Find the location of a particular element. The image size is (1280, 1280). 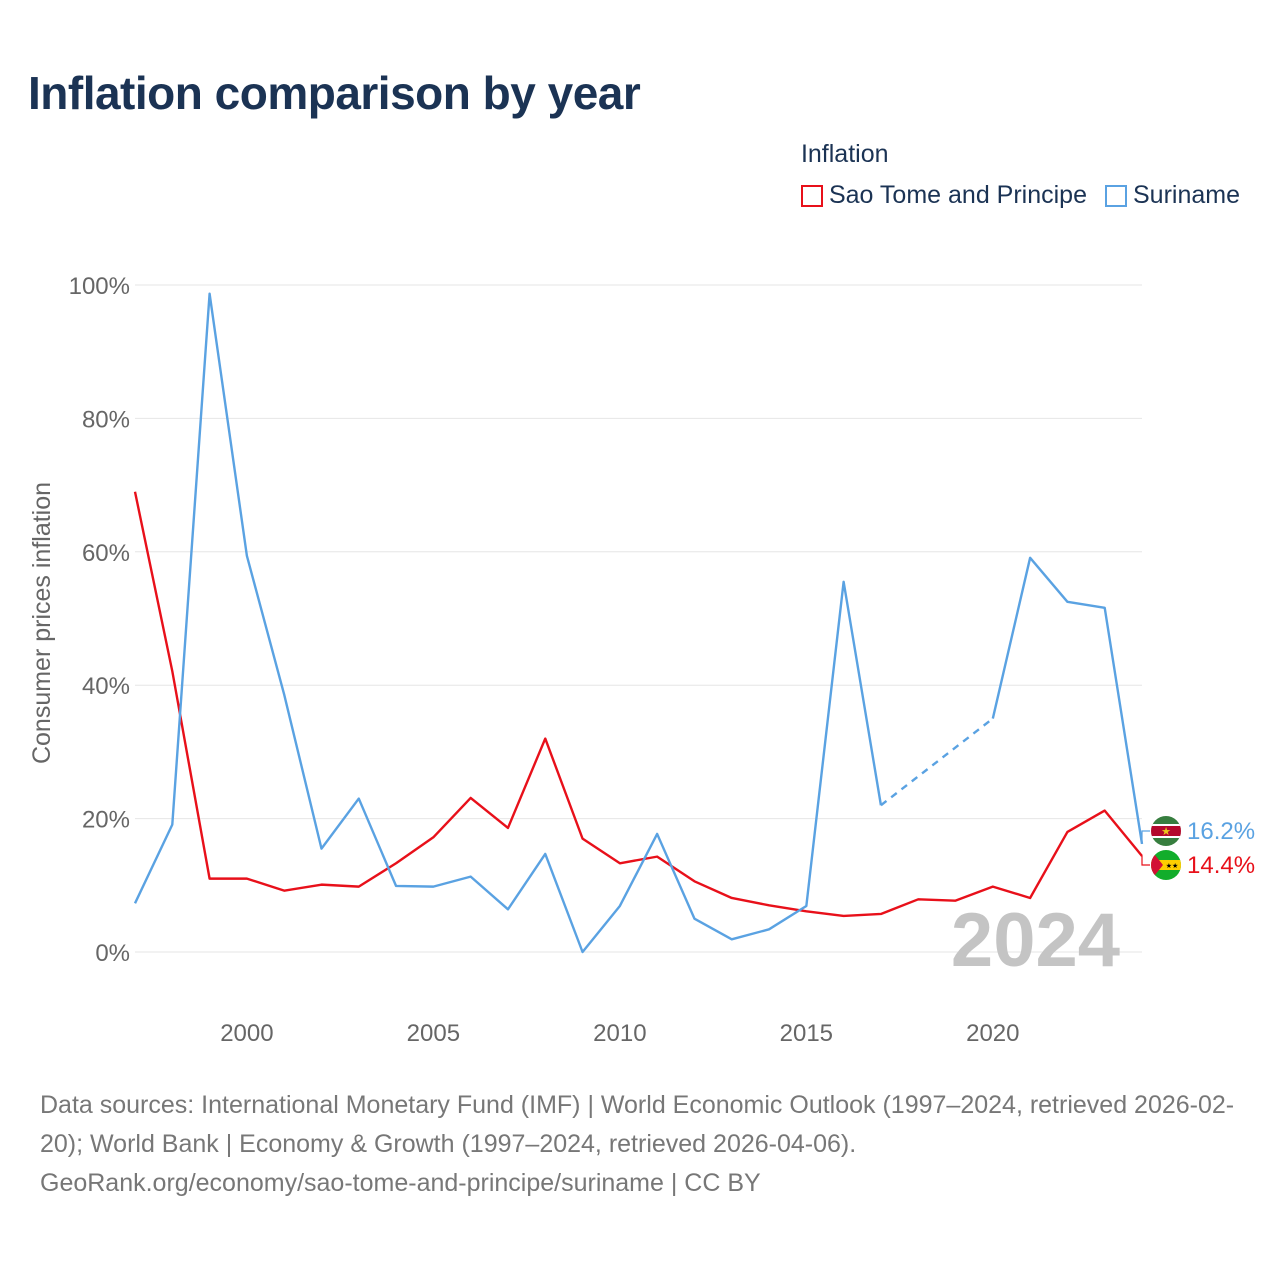

x-tick-label: 2010 is located at coordinates (619, 1033).